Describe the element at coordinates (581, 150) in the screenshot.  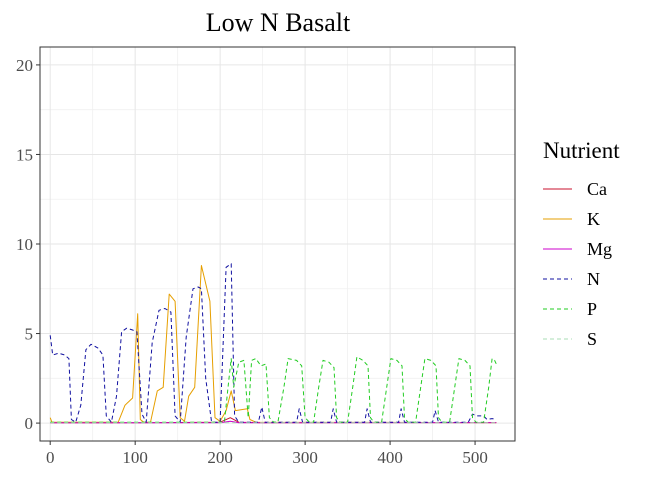
I see `legend-title: Nutrient` at that location.